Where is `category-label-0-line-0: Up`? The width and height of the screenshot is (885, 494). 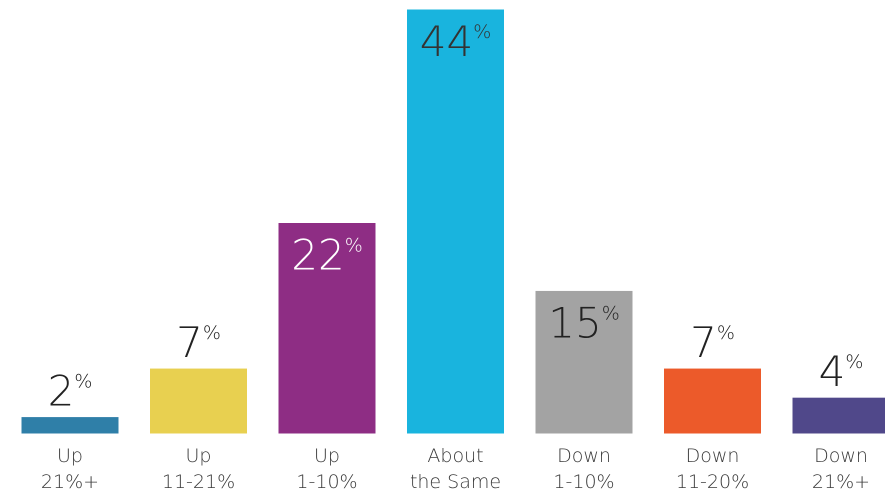
category-label-0-line-0: Up is located at coordinates (70, 456).